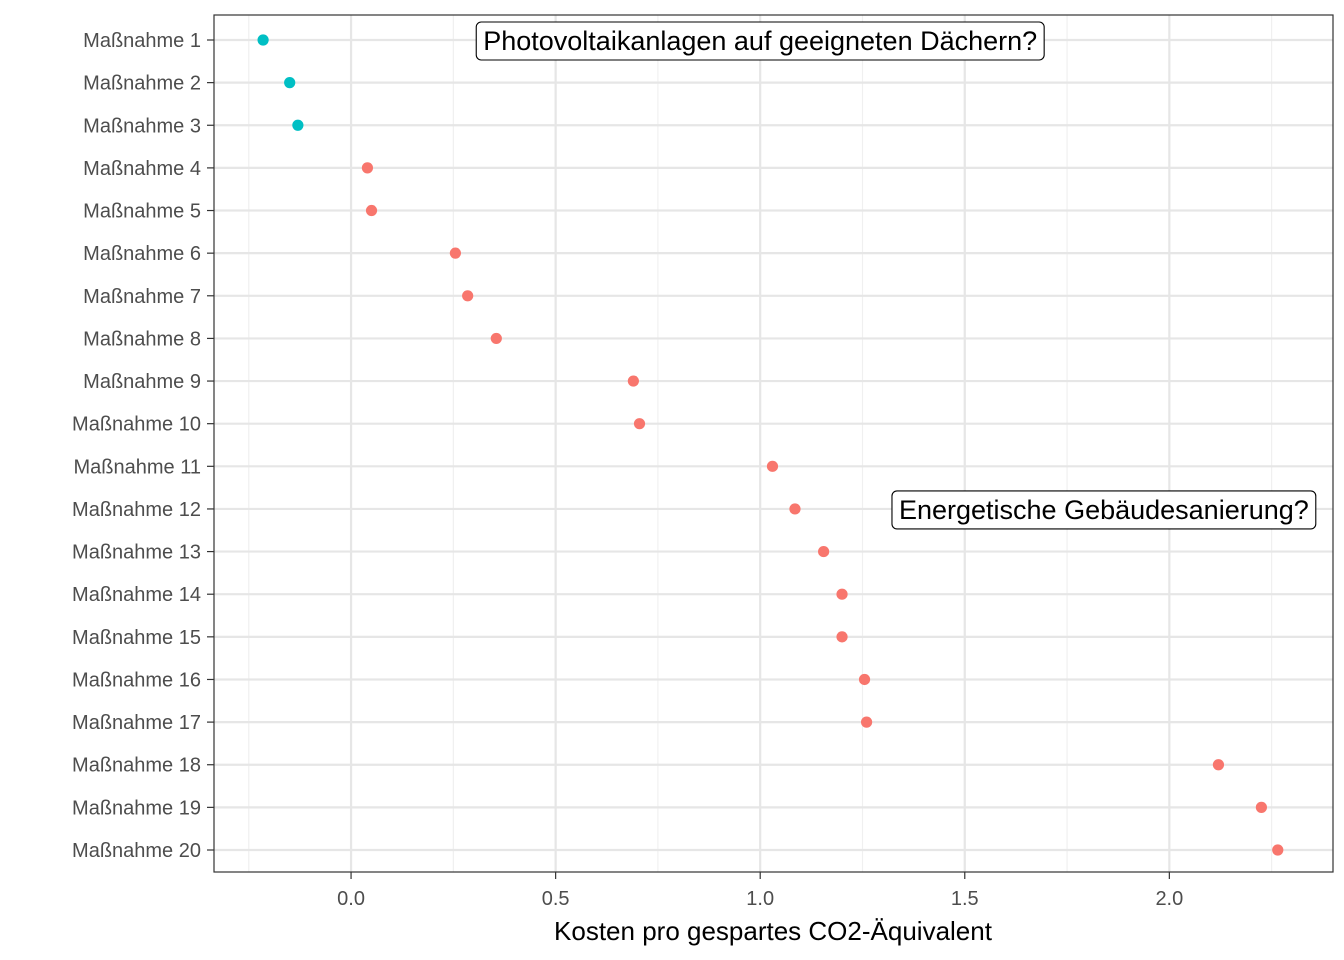 The width and height of the screenshot is (1344, 960). Describe the element at coordinates (136, 680) in the screenshot. I see `y-tick-label: Maßnahme 16` at that location.